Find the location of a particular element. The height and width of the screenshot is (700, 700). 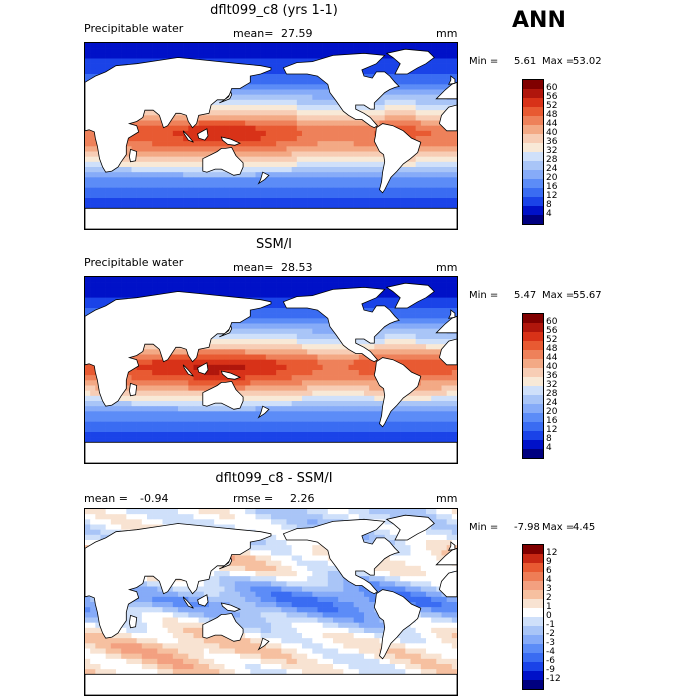

colorbar-tick-label: 36 is located at coordinates (552, 142).